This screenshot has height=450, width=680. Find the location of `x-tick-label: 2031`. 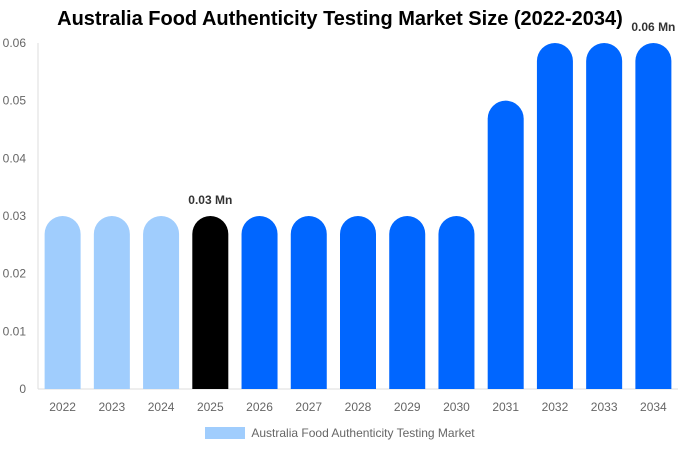

x-tick-label: 2031 is located at coordinates (505, 407).